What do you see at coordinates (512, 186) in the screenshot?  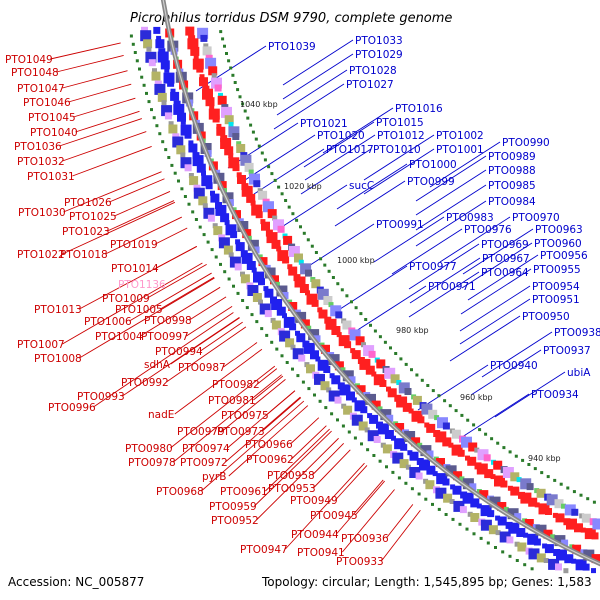 I see `label-pos-20: PTO0985` at bounding box center [512, 186].